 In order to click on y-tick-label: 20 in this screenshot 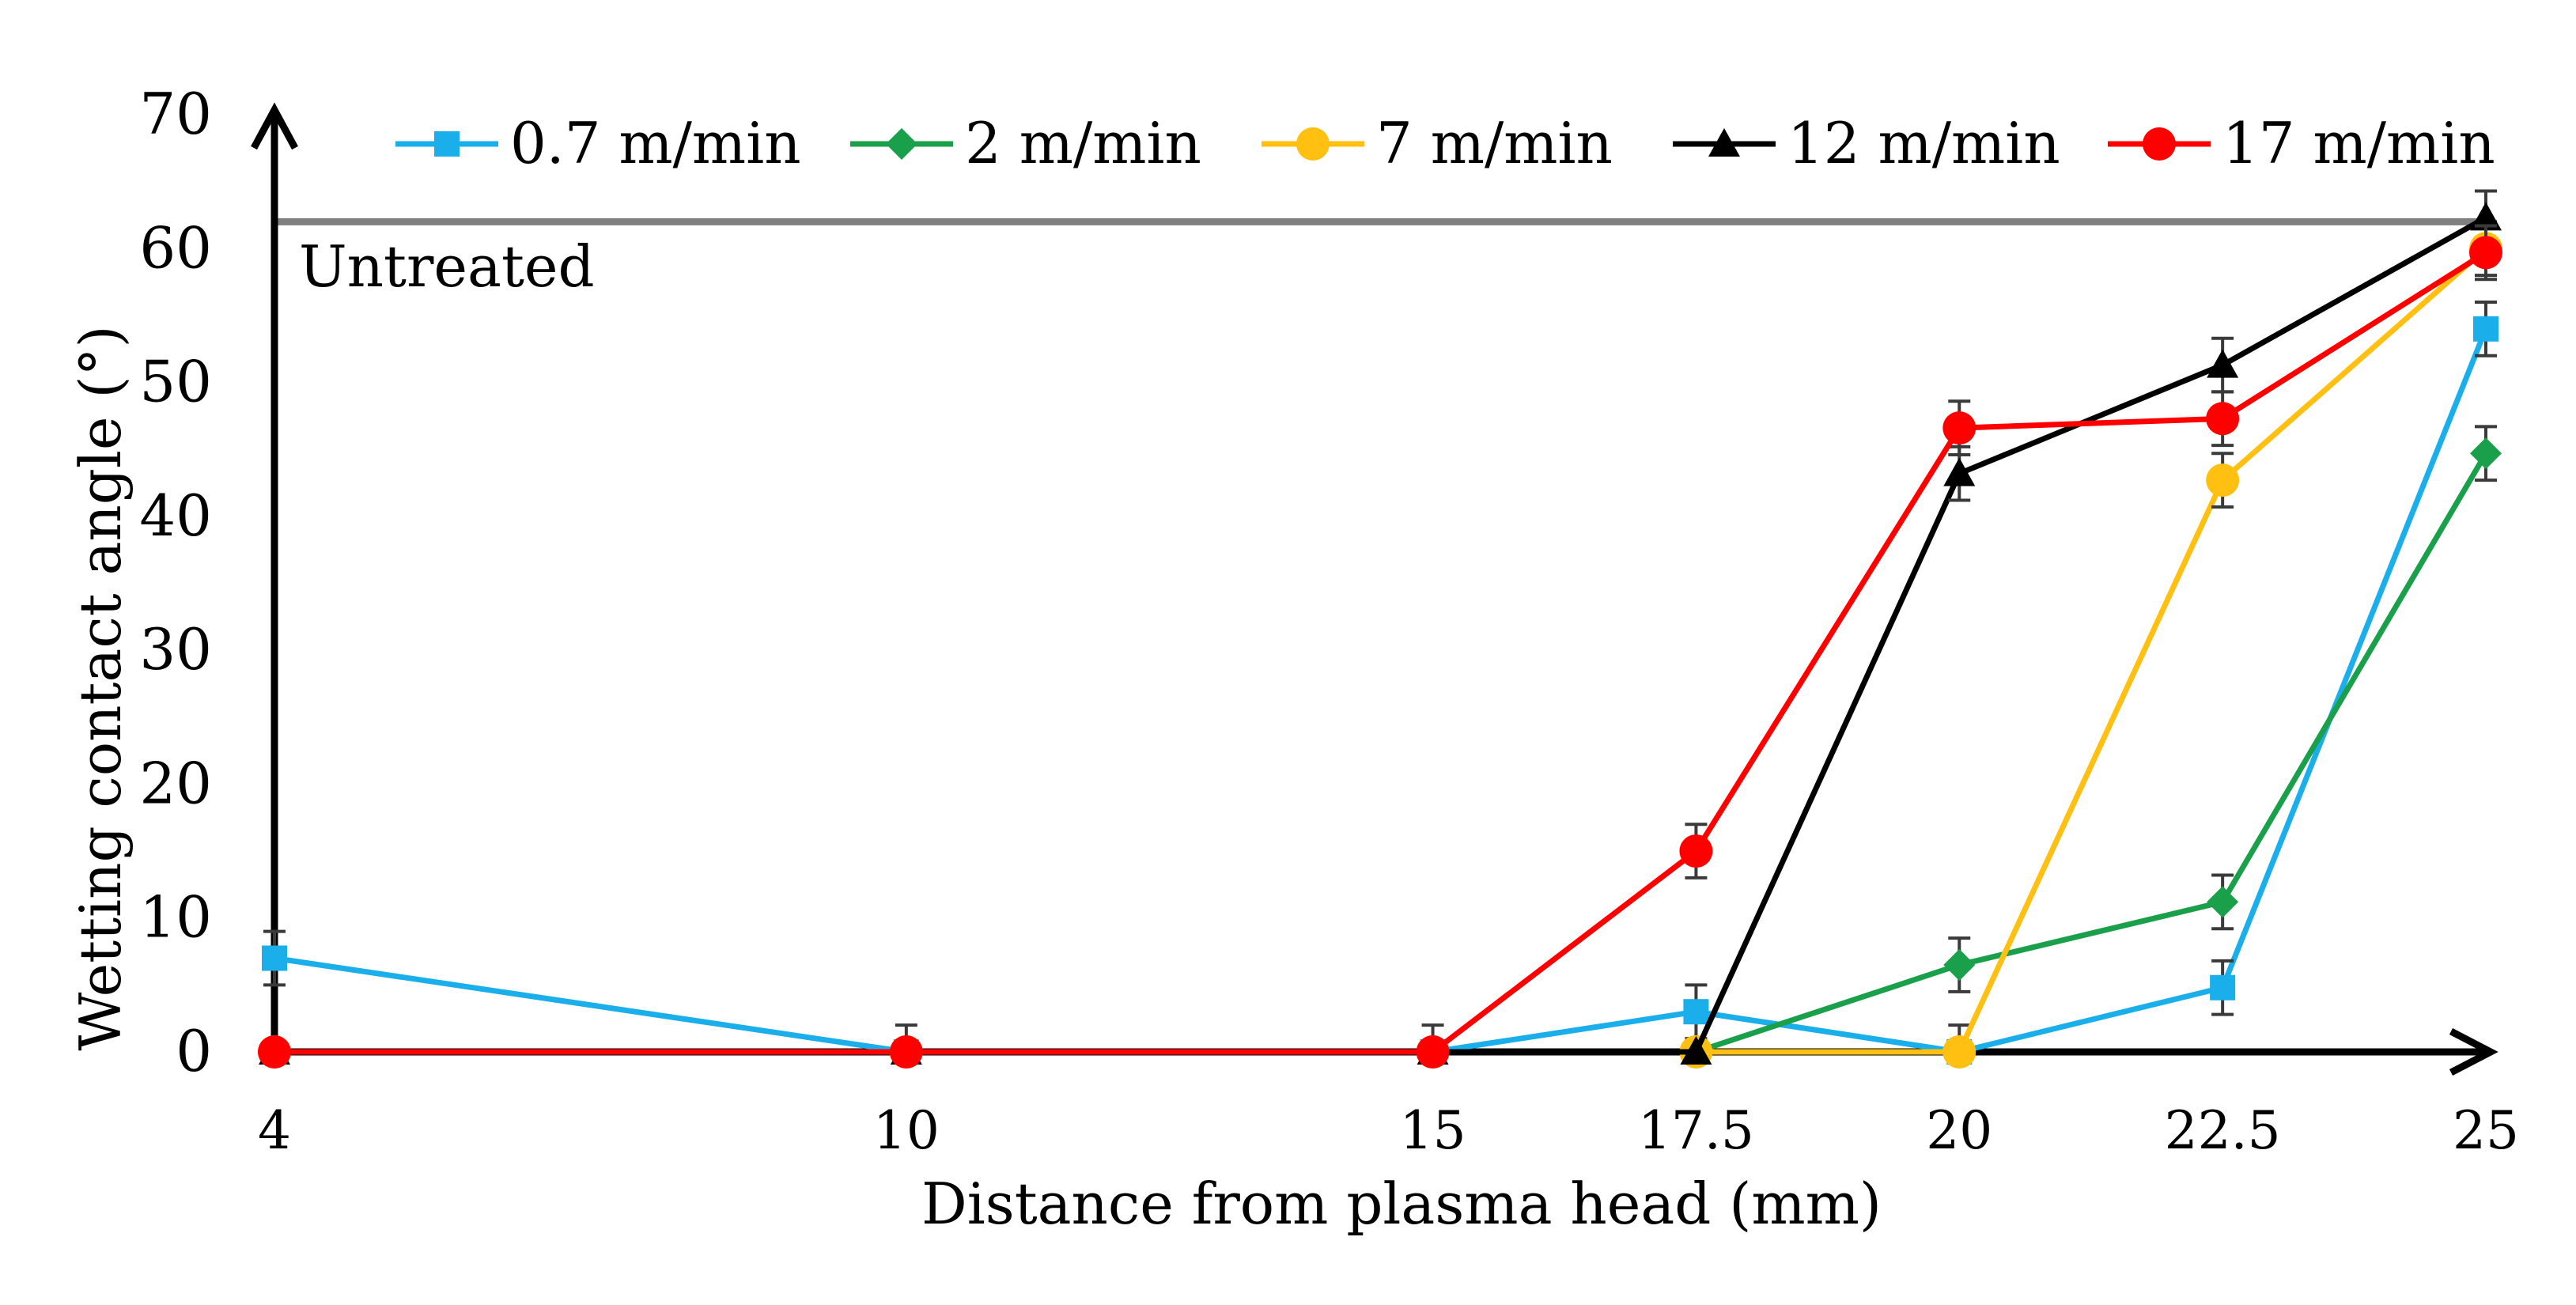, I will do `click(176, 783)`.